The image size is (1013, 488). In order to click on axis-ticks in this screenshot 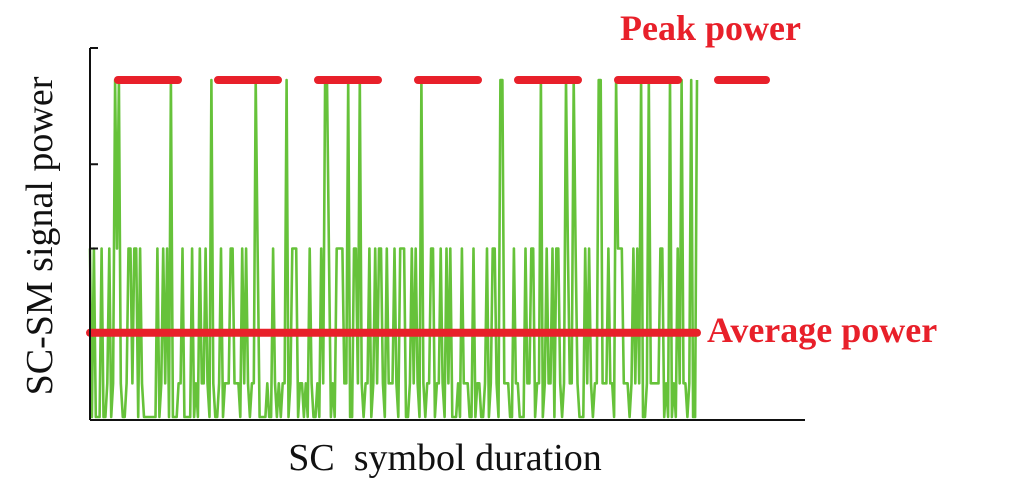, I will do `click(94, 148)`.